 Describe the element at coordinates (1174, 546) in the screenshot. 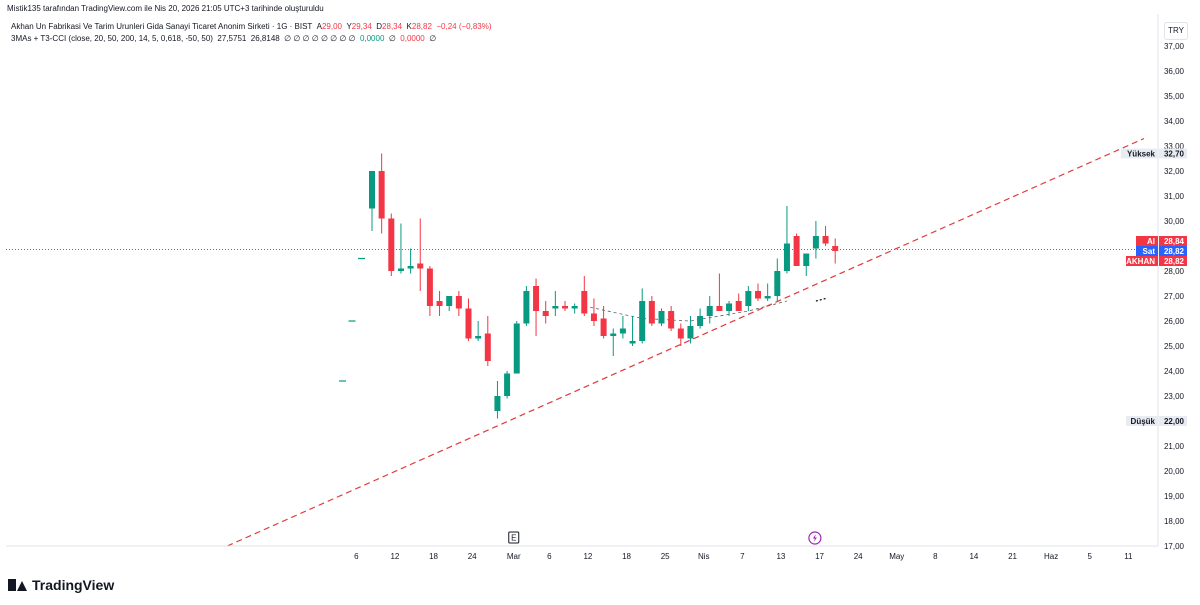

I see `price-tick-label: 17,00` at that location.